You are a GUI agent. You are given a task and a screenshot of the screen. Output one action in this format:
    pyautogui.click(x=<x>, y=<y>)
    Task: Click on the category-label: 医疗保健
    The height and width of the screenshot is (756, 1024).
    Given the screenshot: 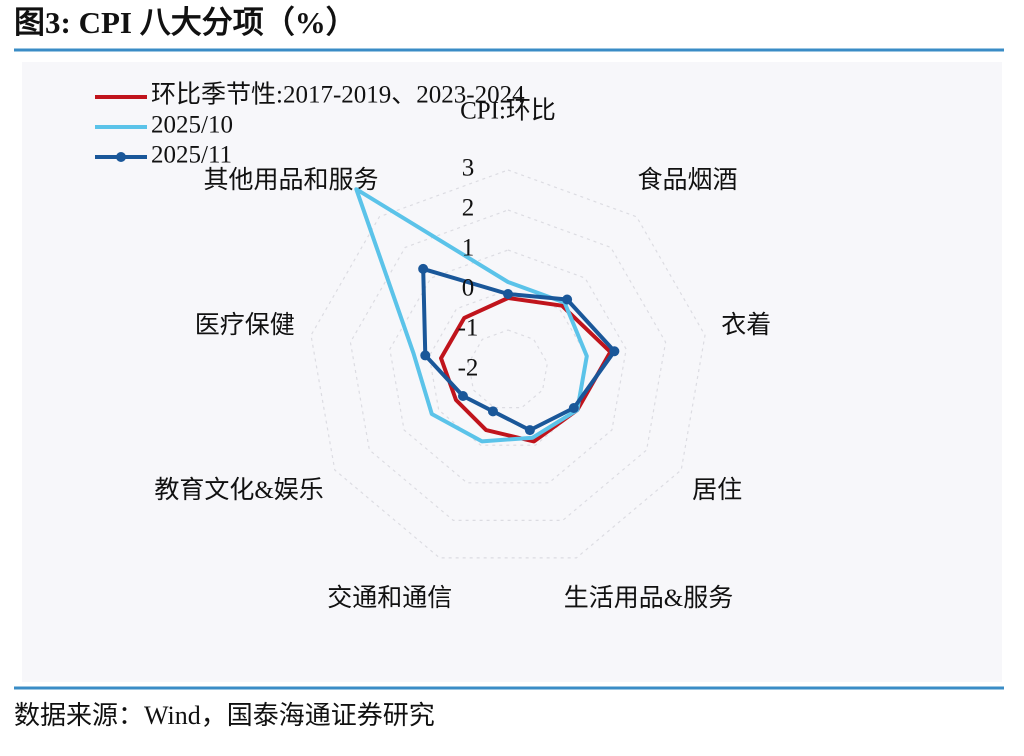 What is the action you would take?
    pyautogui.click(x=245, y=325)
    